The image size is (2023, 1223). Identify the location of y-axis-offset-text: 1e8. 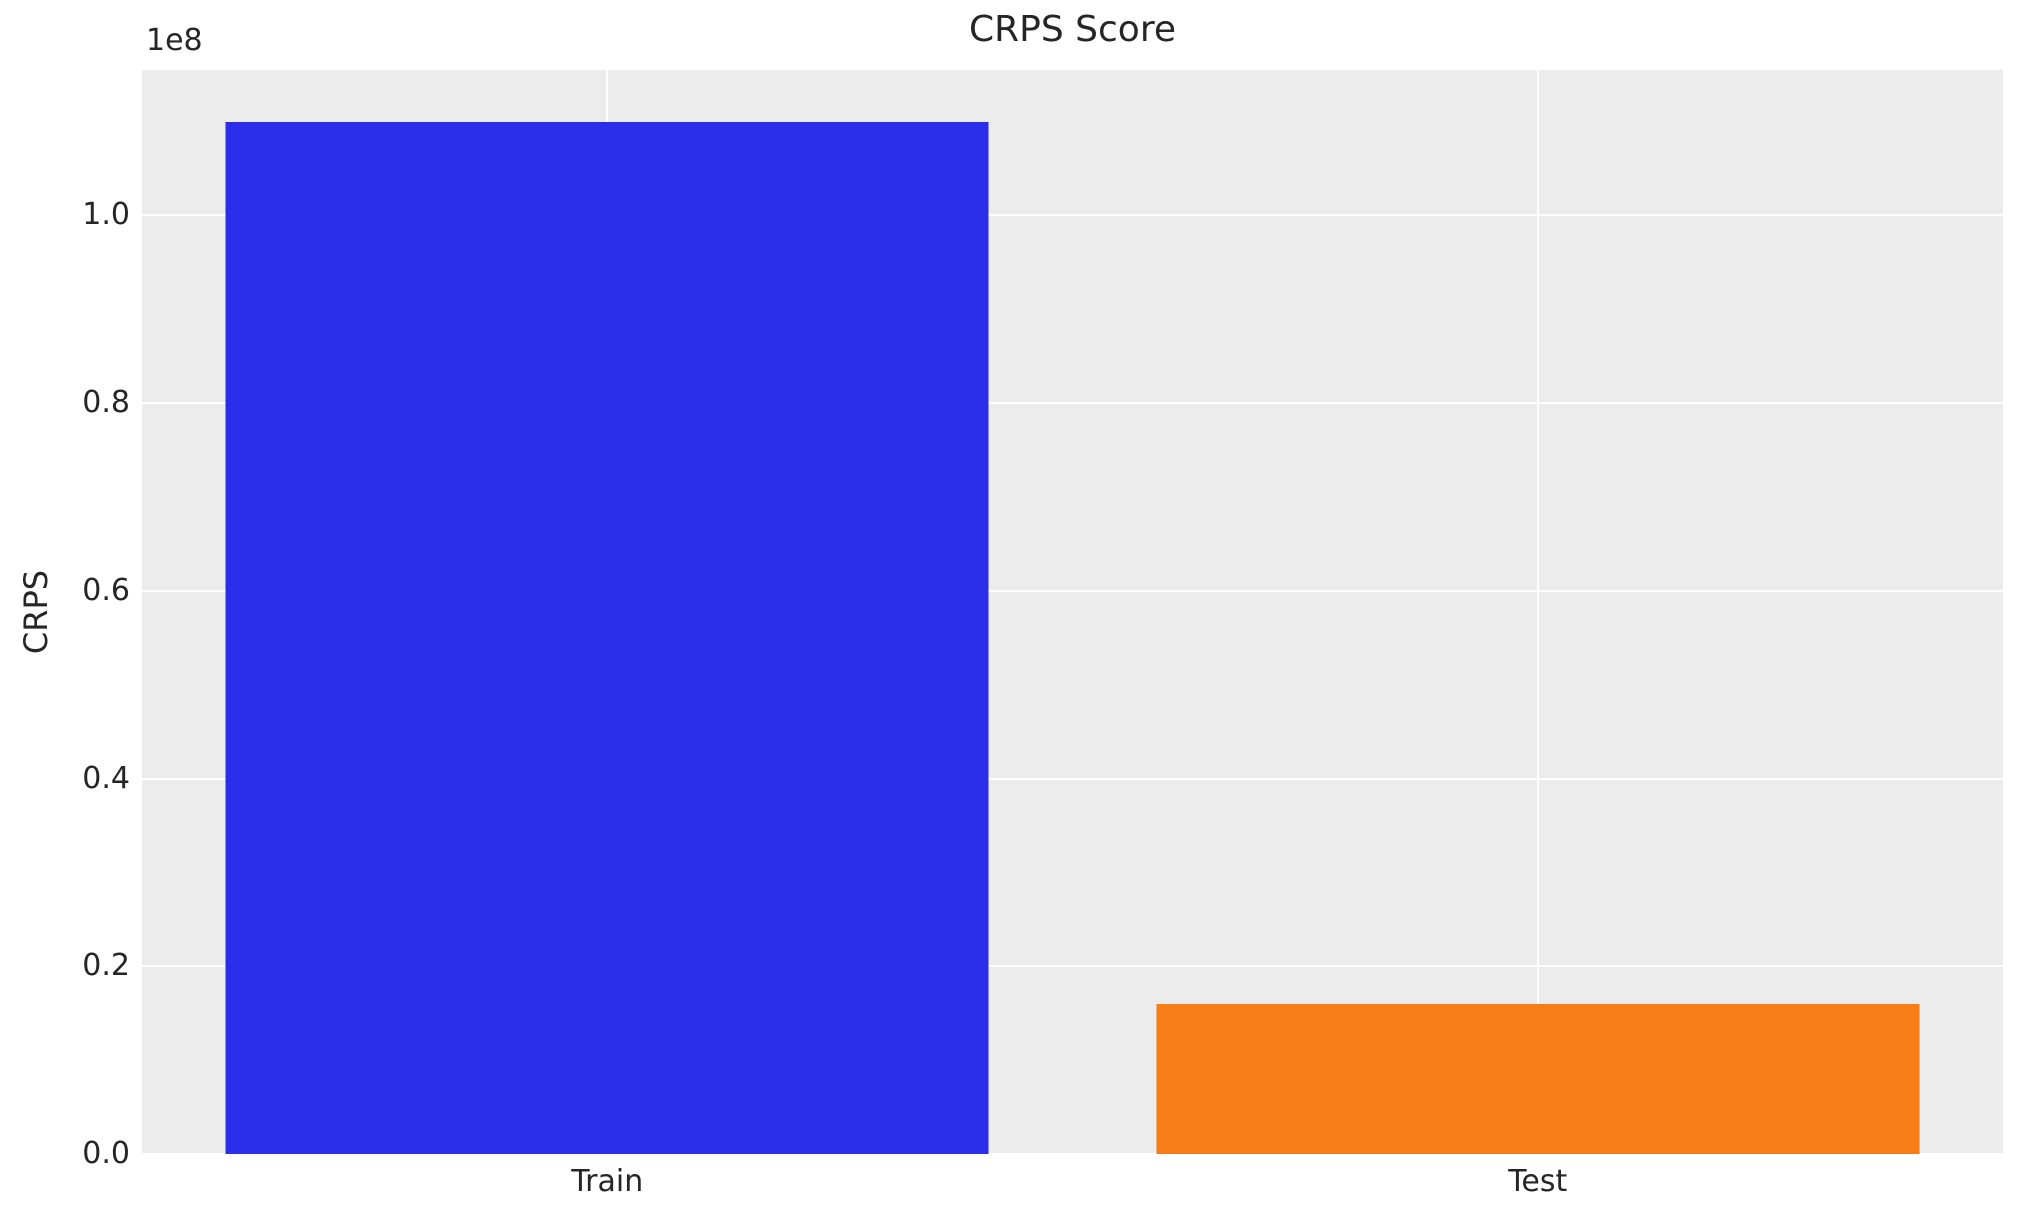
(174, 40).